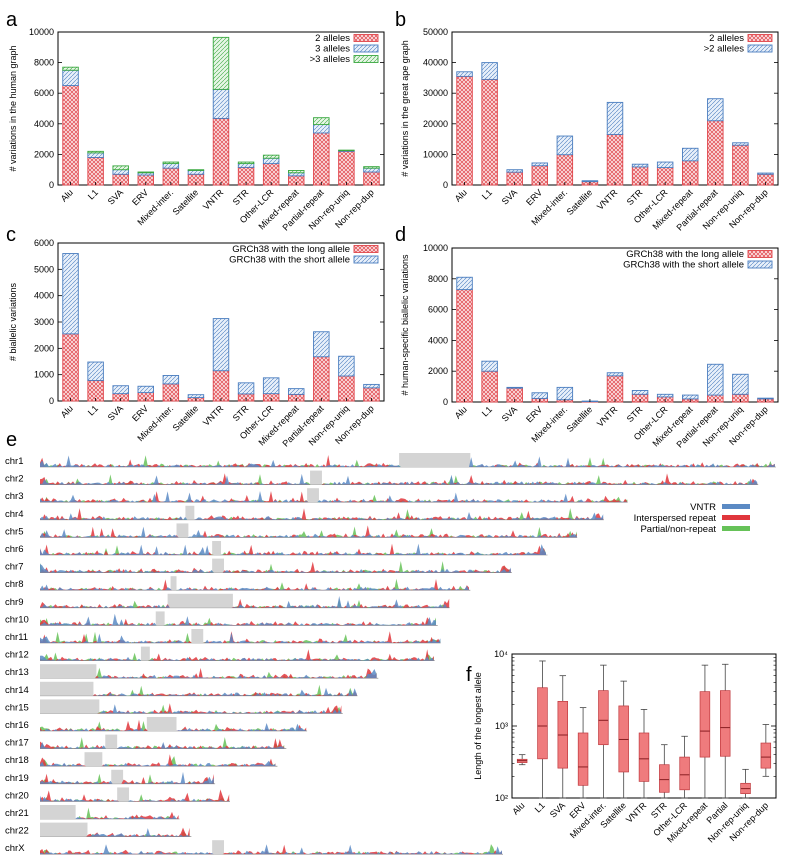 Image resolution: width=789 pixels, height=862 pixels. I want to click on chromosome-label: chr14, so click(17, 690).